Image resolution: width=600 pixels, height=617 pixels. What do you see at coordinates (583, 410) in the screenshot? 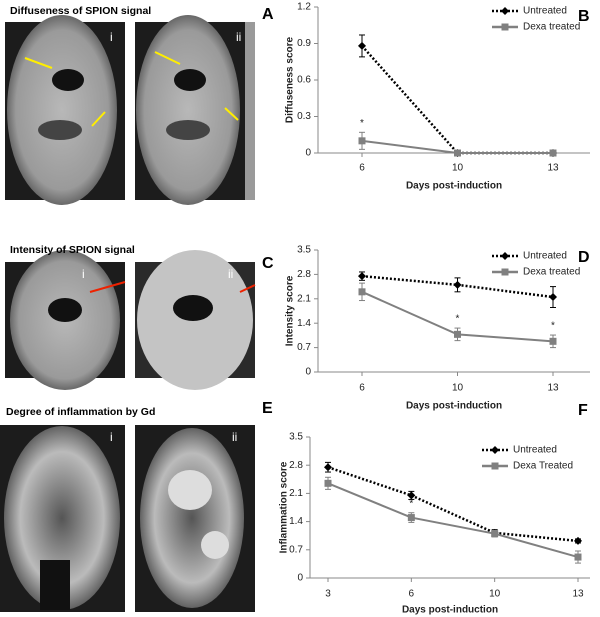
I see `panel-letter: F` at bounding box center [583, 410].